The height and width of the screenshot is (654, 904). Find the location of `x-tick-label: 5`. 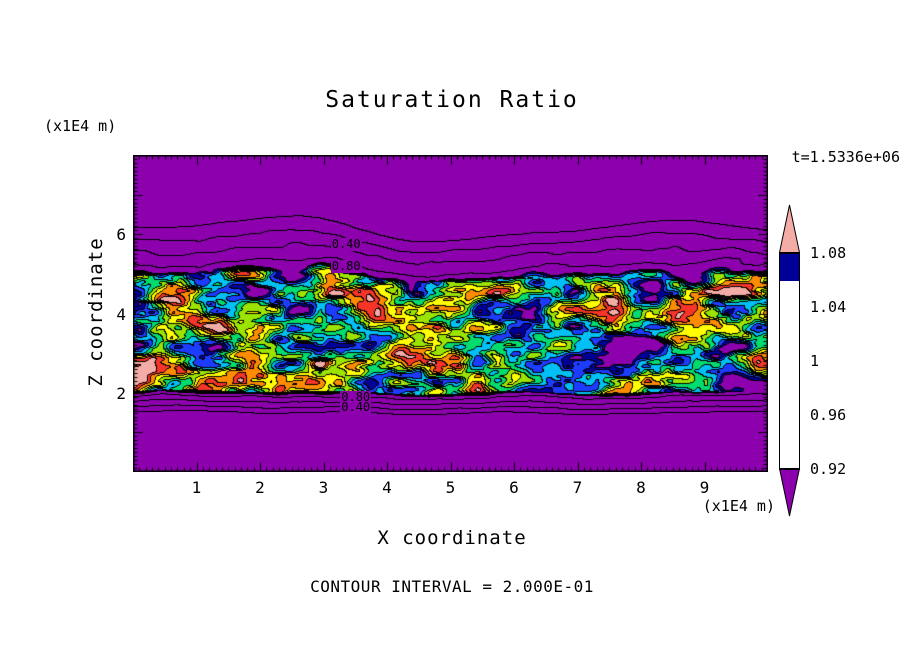

x-tick-label: 5 is located at coordinates (450, 487).